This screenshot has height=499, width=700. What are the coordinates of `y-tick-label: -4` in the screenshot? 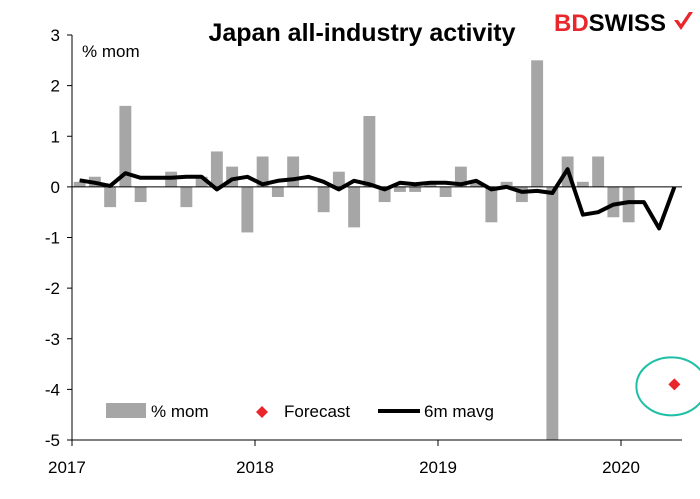 It's located at (52, 389).